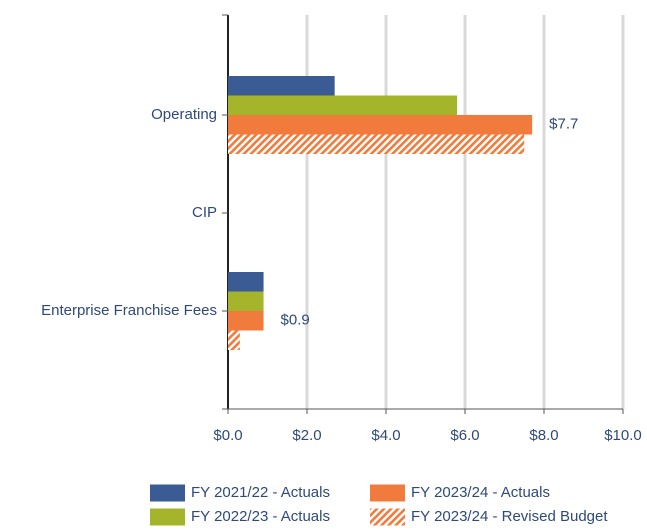  I want to click on x-tick-label: $2.0, so click(306, 435).